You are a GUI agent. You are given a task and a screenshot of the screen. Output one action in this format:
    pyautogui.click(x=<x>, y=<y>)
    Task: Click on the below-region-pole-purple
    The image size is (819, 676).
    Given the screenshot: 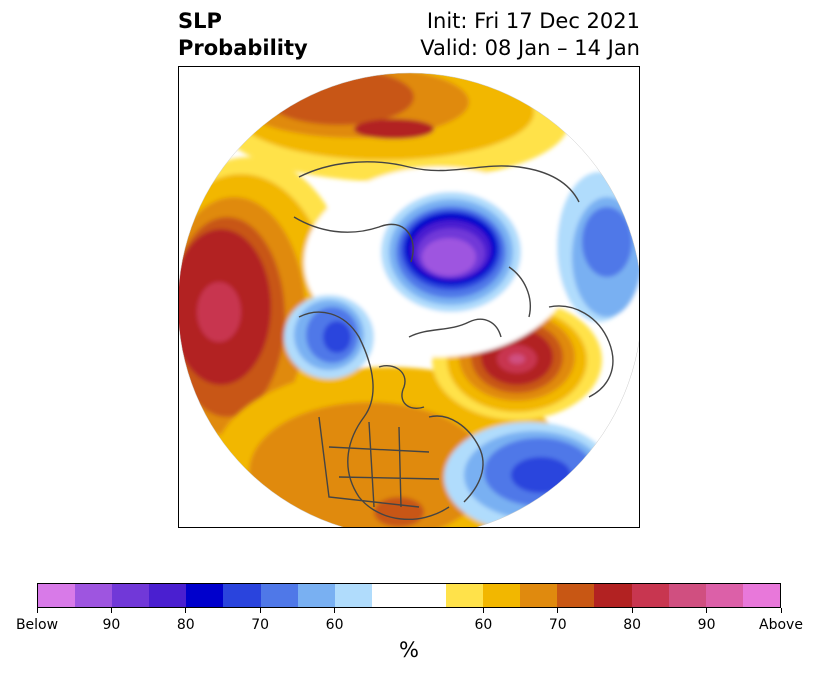 What is the action you would take?
    pyautogui.click(x=449, y=257)
    